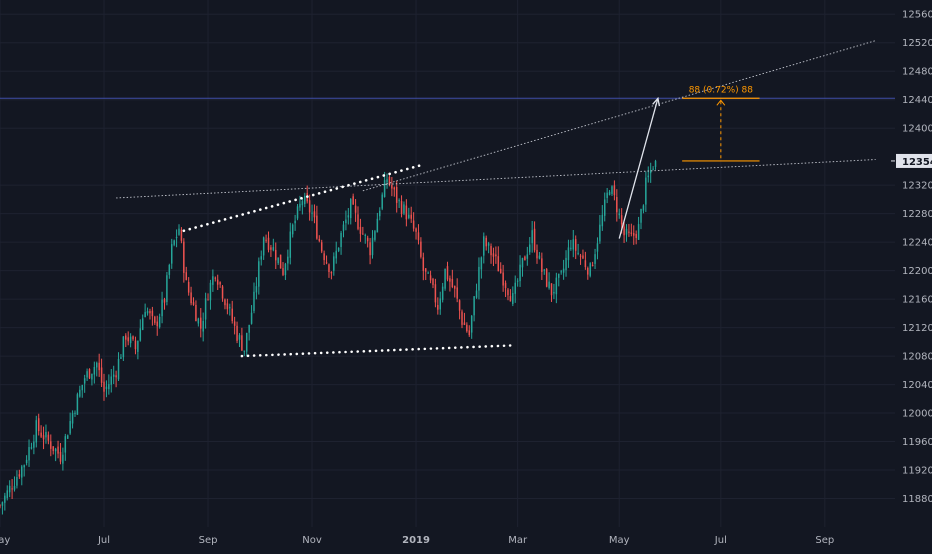 This screenshot has height=554, width=932. What do you see at coordinates (917, 162) in the screenshot?
I see `last-price-label: 12354` at bounding box center [917, 162].